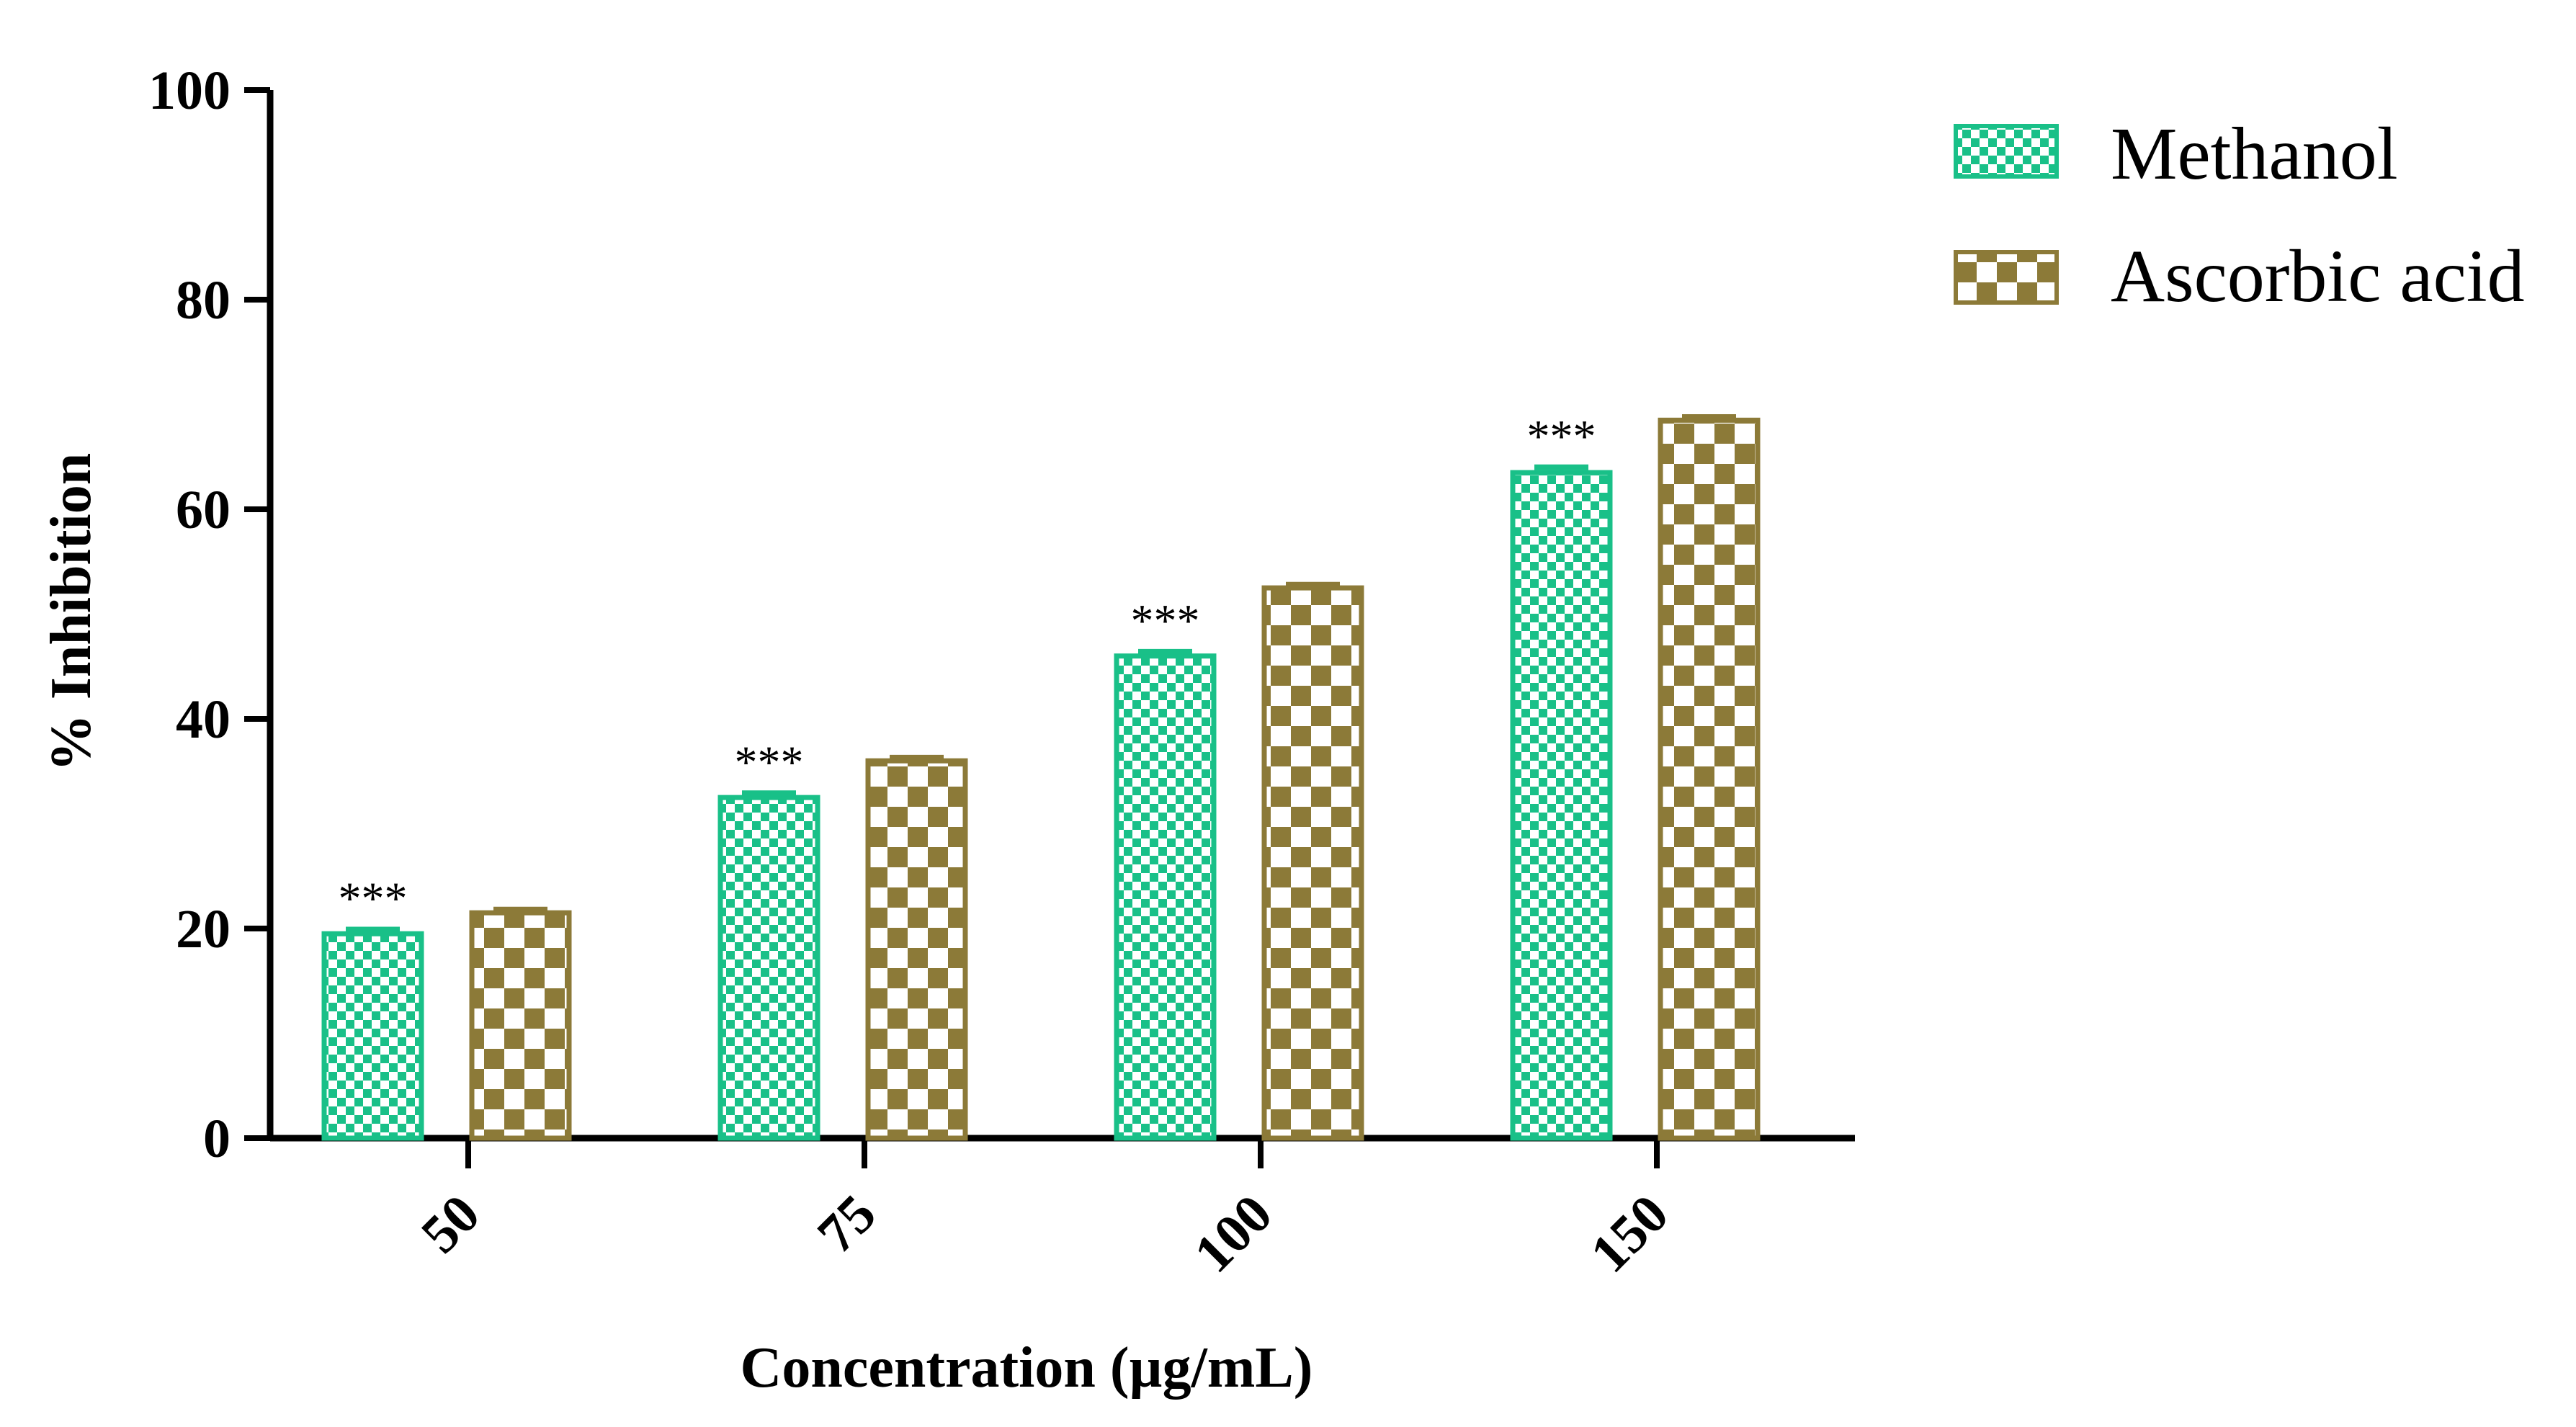 The width and height of the screenshot is (2576, 1427). I want to click on legend-swatch-ascorbic, so click(2006, 277).